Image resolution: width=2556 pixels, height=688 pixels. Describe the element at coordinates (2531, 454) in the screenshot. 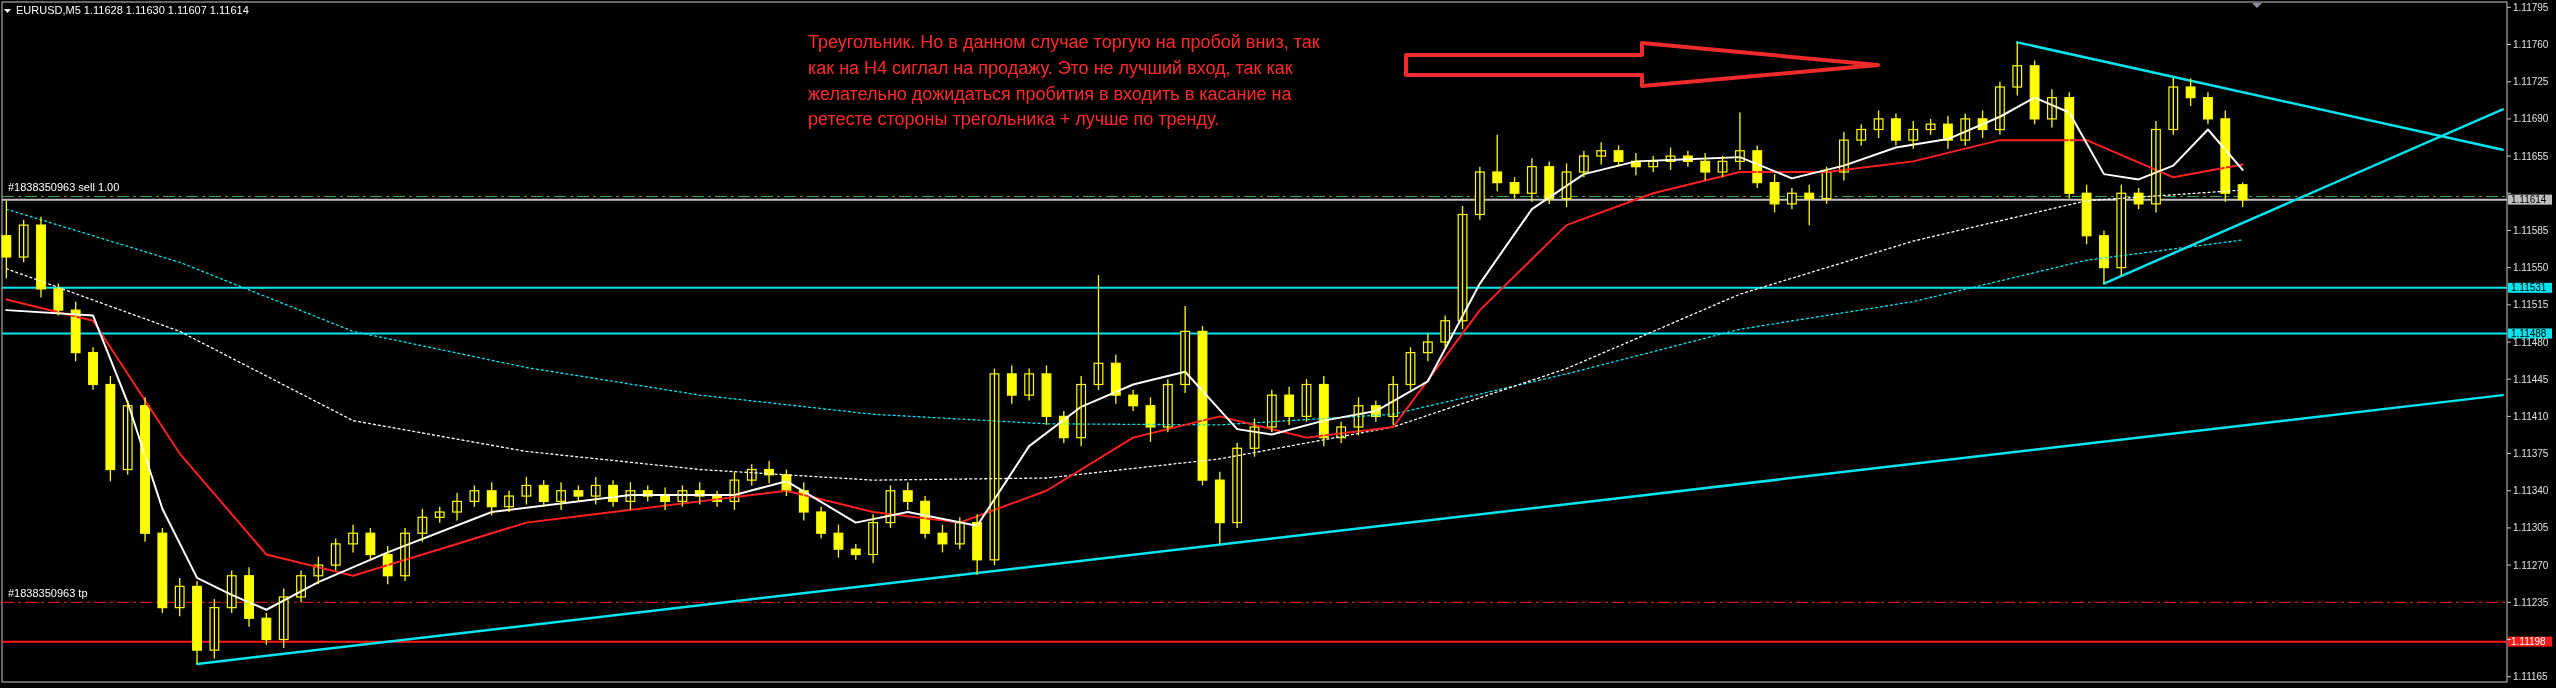

I see `y-tick-label: 1.11375` at that location.